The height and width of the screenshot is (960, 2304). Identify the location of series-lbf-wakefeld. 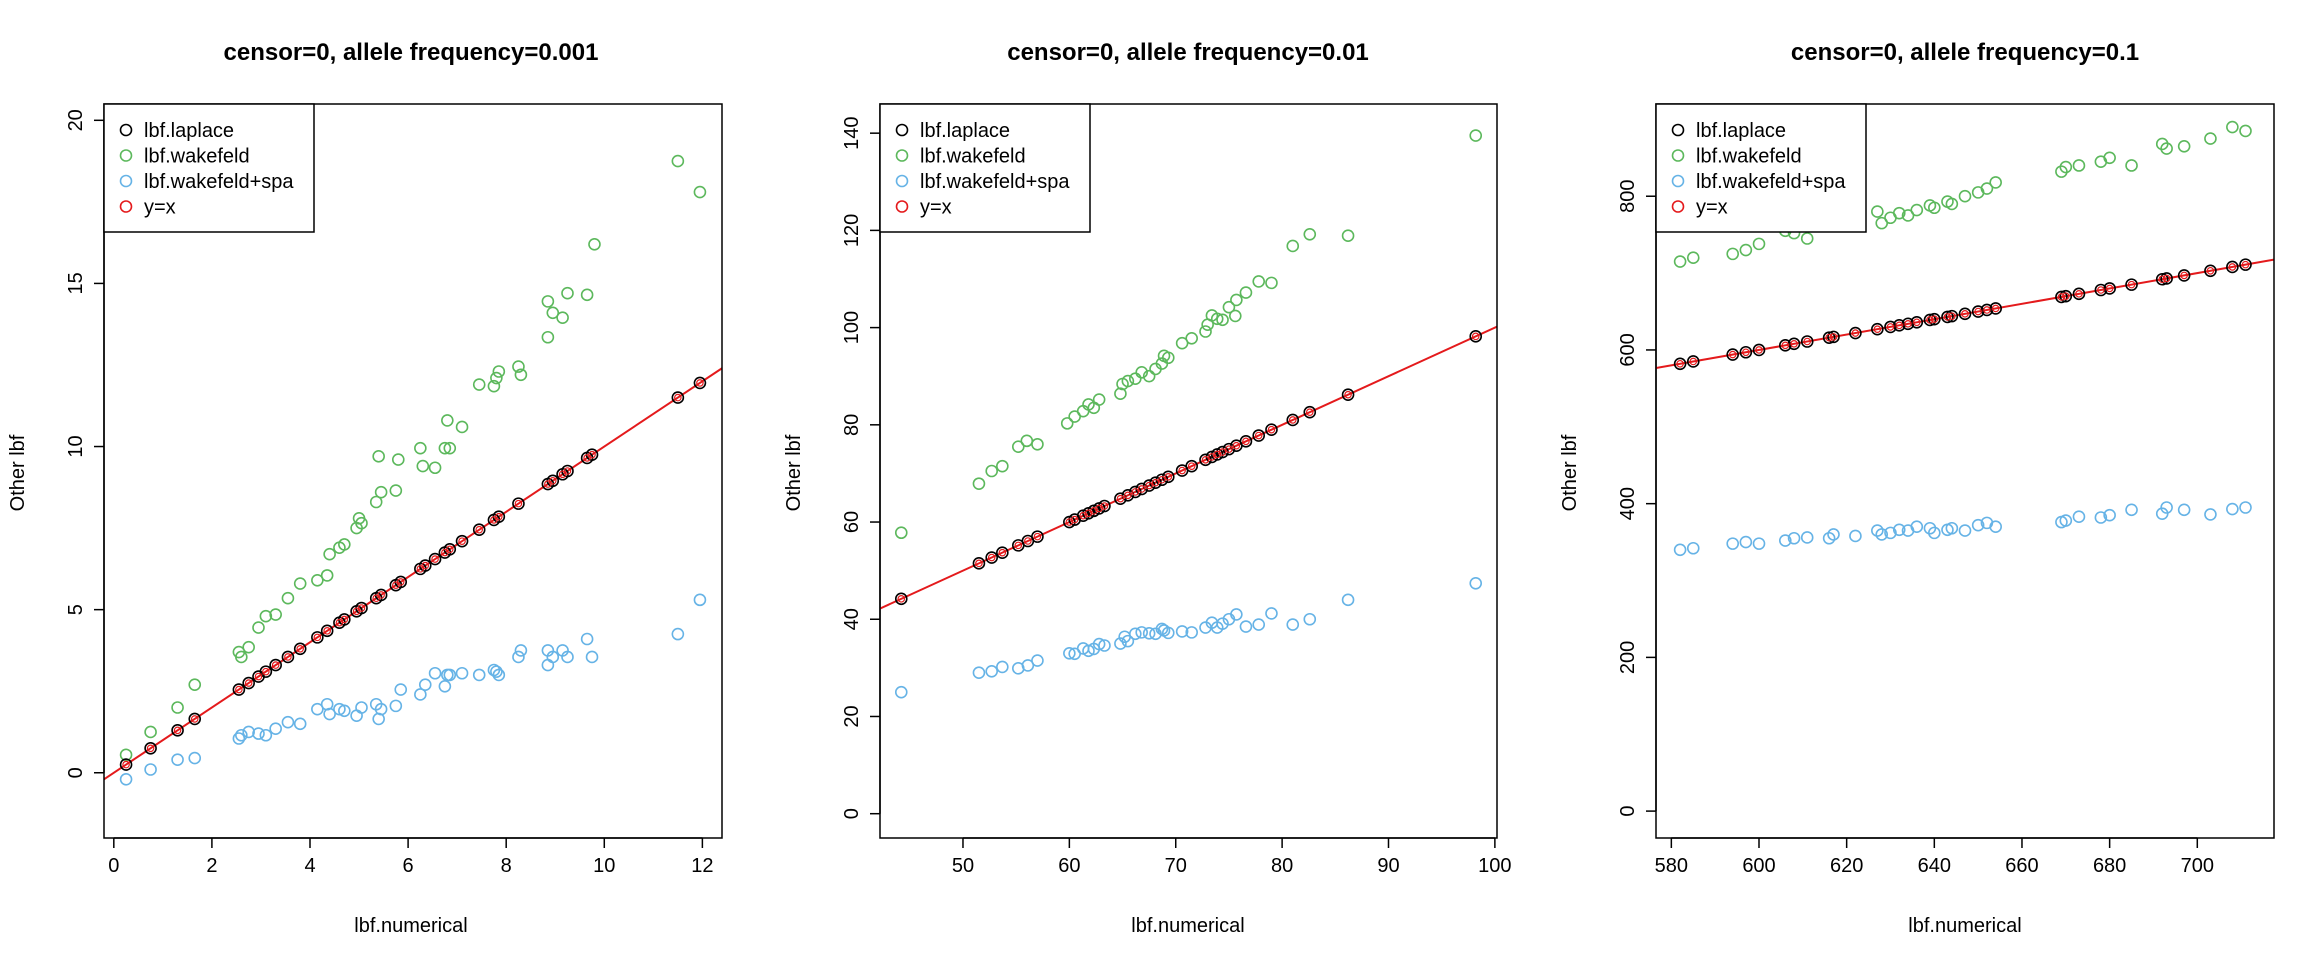
(1188, 334).